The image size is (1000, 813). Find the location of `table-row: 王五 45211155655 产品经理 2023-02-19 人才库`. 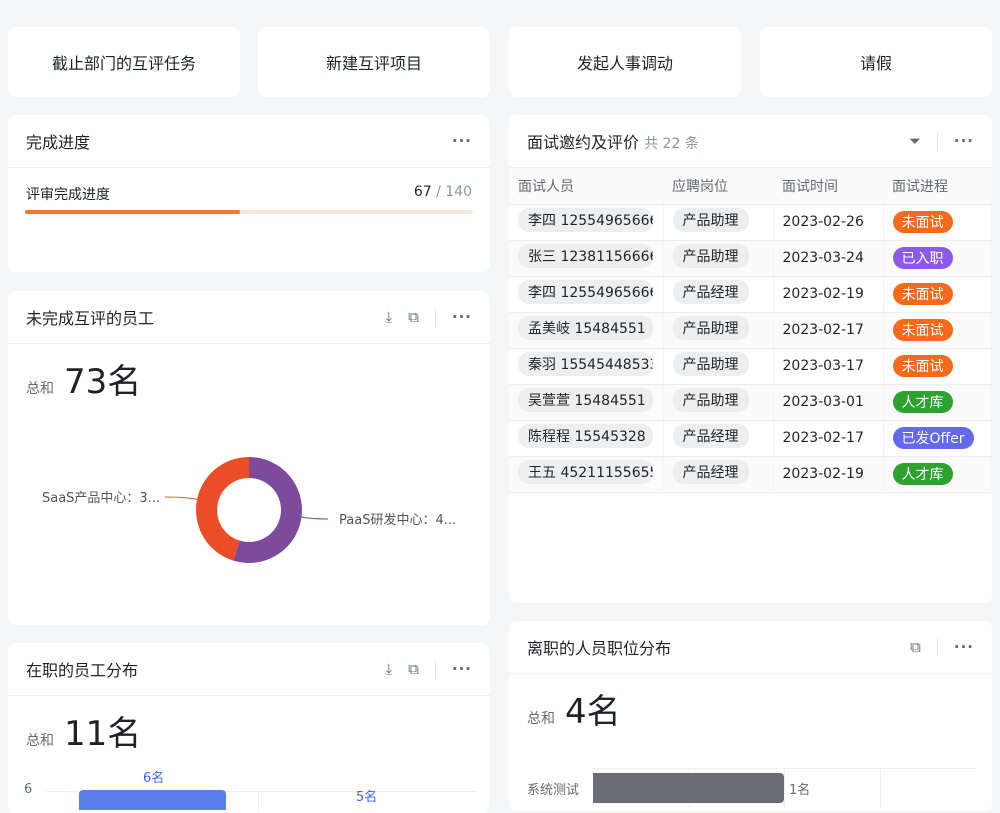

table-row: 王五 45211155655 产品经理 2023-02-19 人才库 is located at coordinates (750, 474).